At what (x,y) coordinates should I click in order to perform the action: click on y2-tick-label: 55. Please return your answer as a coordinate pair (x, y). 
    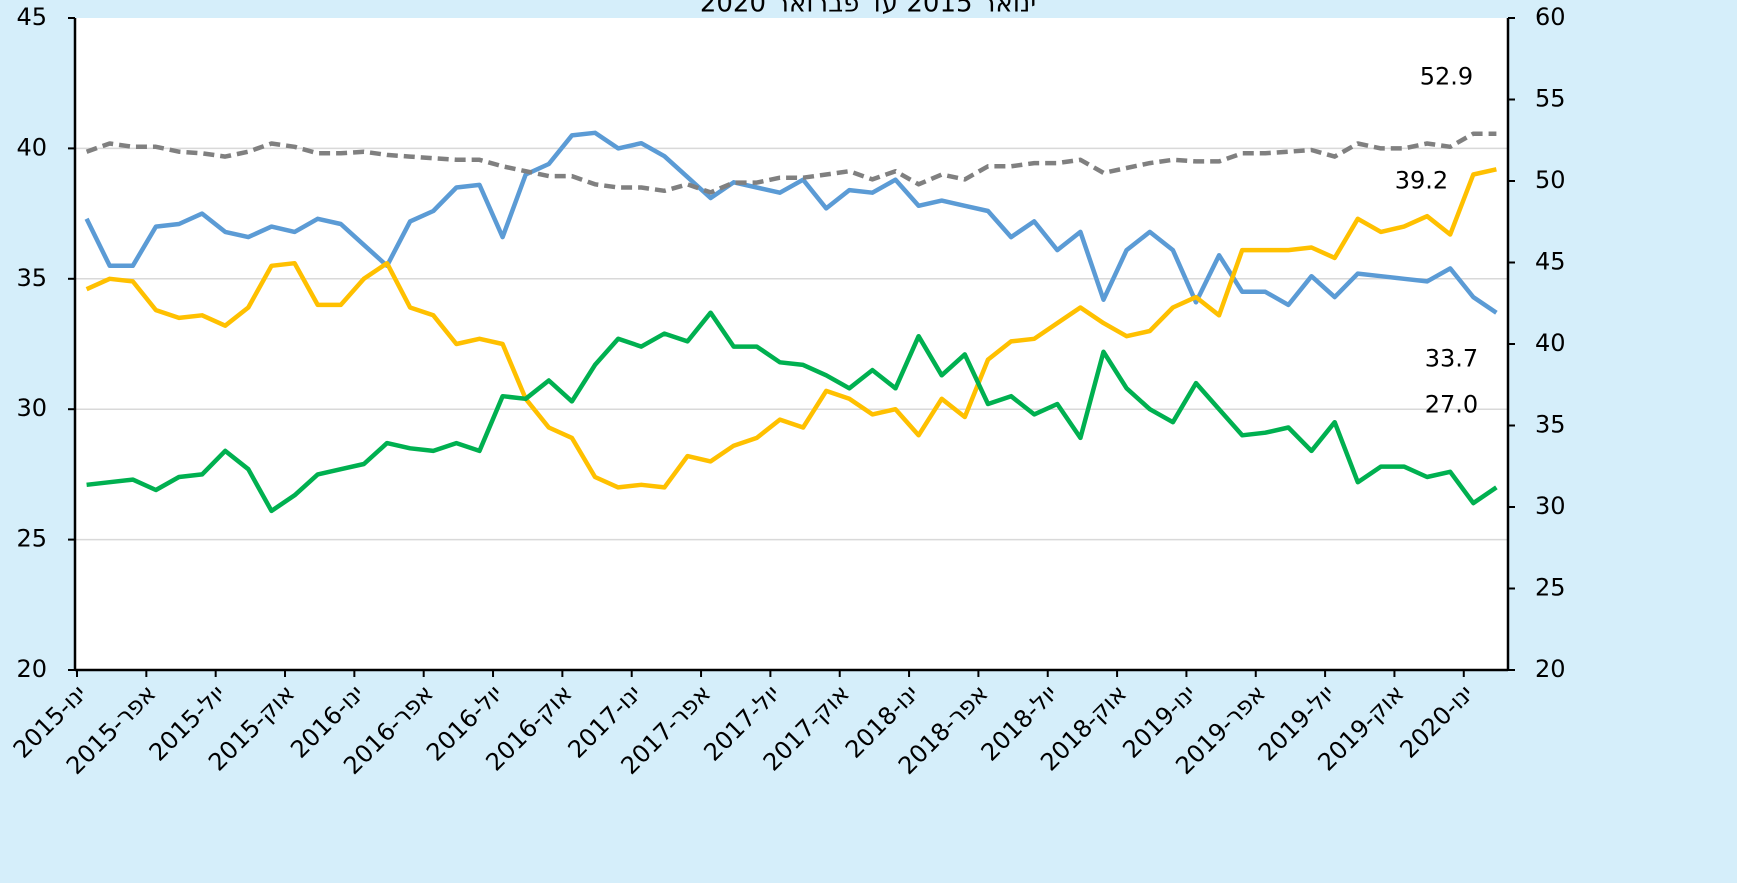
    Looking at the image, I should click on (1550, 99).